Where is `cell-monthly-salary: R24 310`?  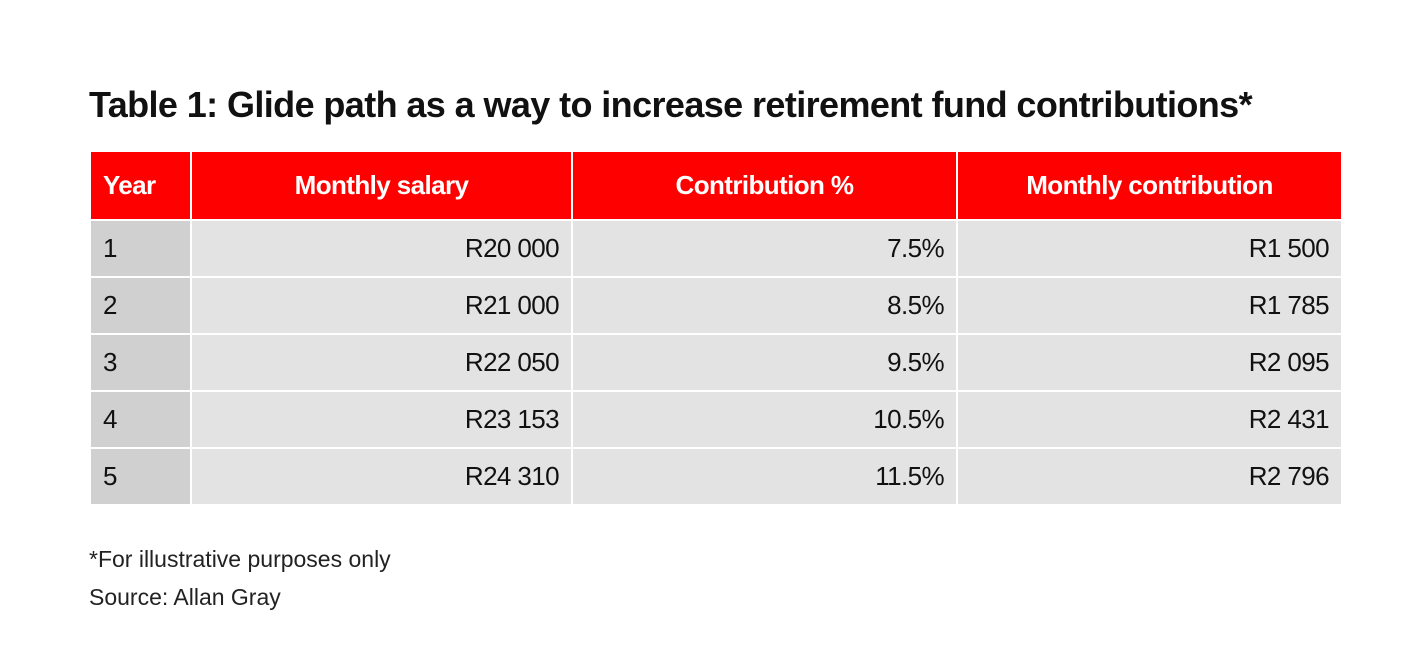 cell-monthly-salary: R24 310 is located at coordinates (381, 476).